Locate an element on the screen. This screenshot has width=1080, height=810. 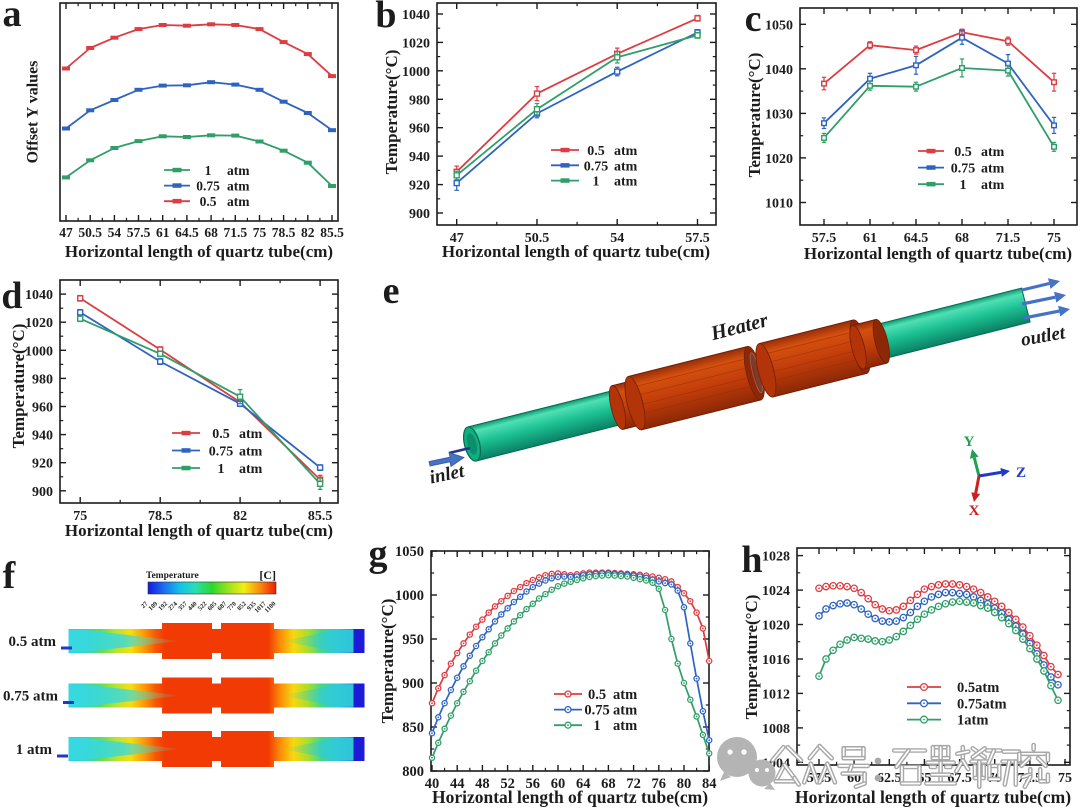
svg-text: 1100 is located at coordinates (271, 607).